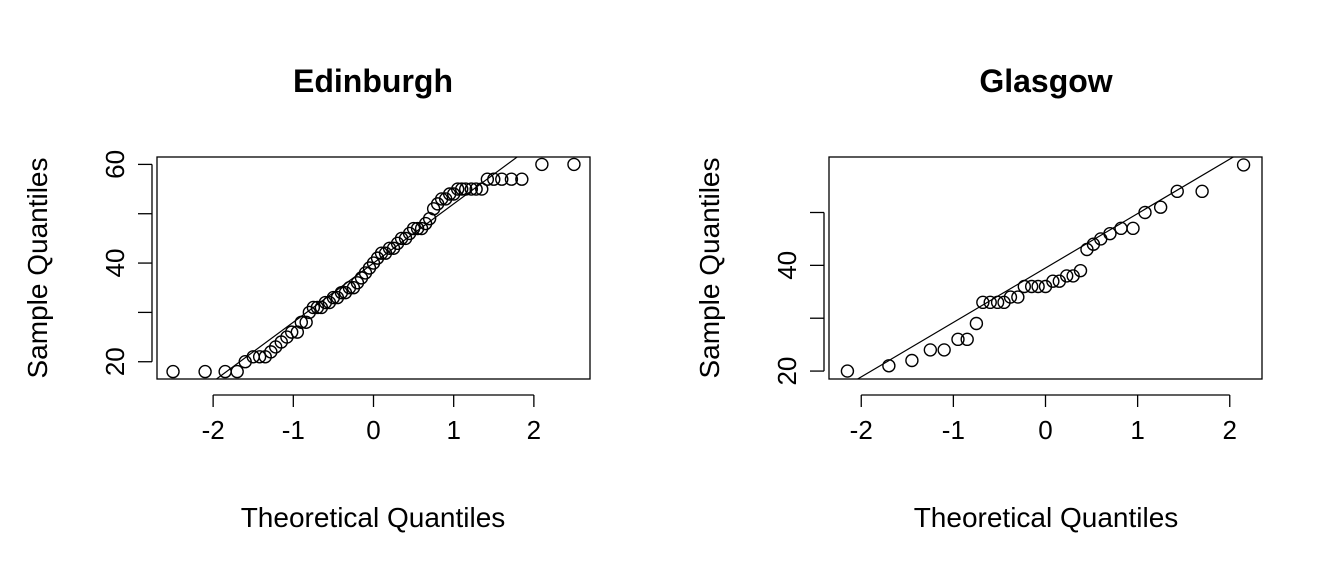 This screenshot has width=1344, height=576. I want to click on edinburgh-x-tick-label: 1, so click(453, 430).